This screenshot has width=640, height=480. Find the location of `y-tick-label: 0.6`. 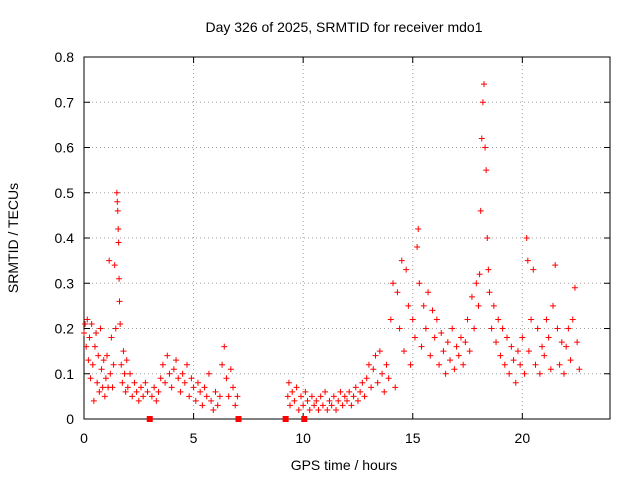

y-tick-label: 0.6 is located at coordinates (65, 148).